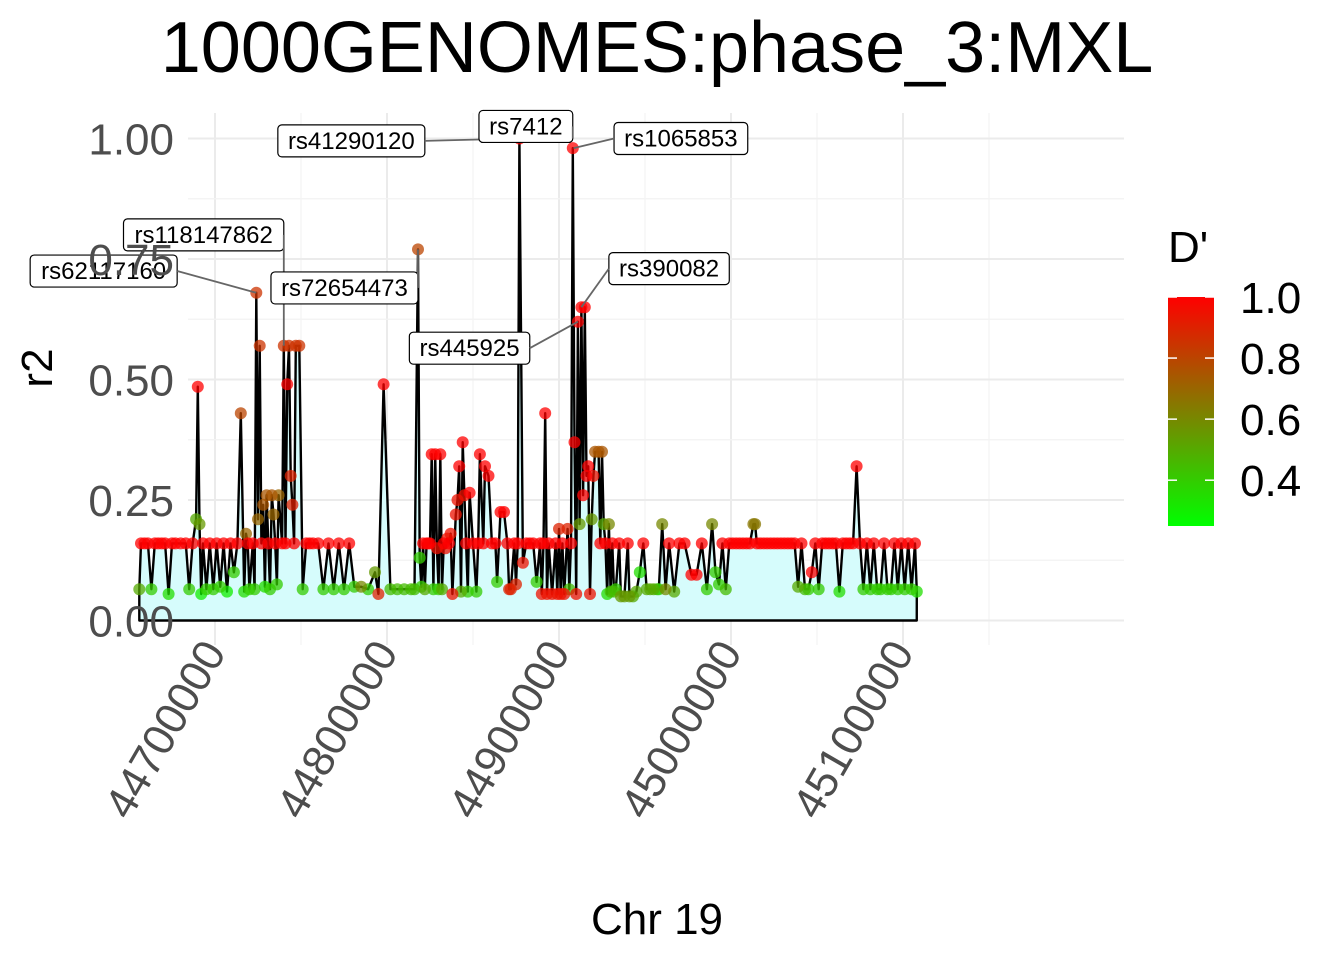 This screenshot has width=1344, height=960. I want to click on snp-label: rs390082, so click(655, 280).